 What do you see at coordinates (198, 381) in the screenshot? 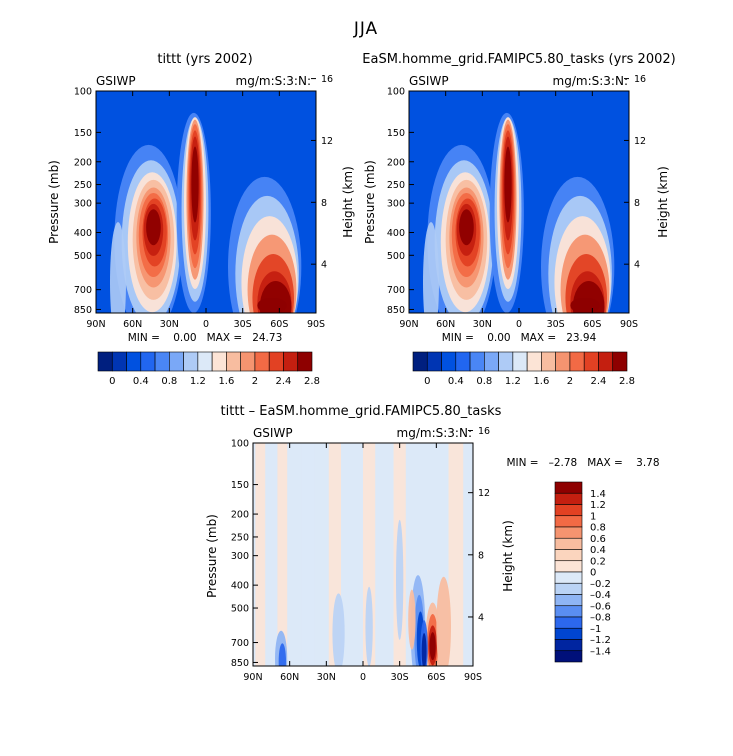
I see `colorbar-tick-label: 1.2` at bounding box center [198, 381].